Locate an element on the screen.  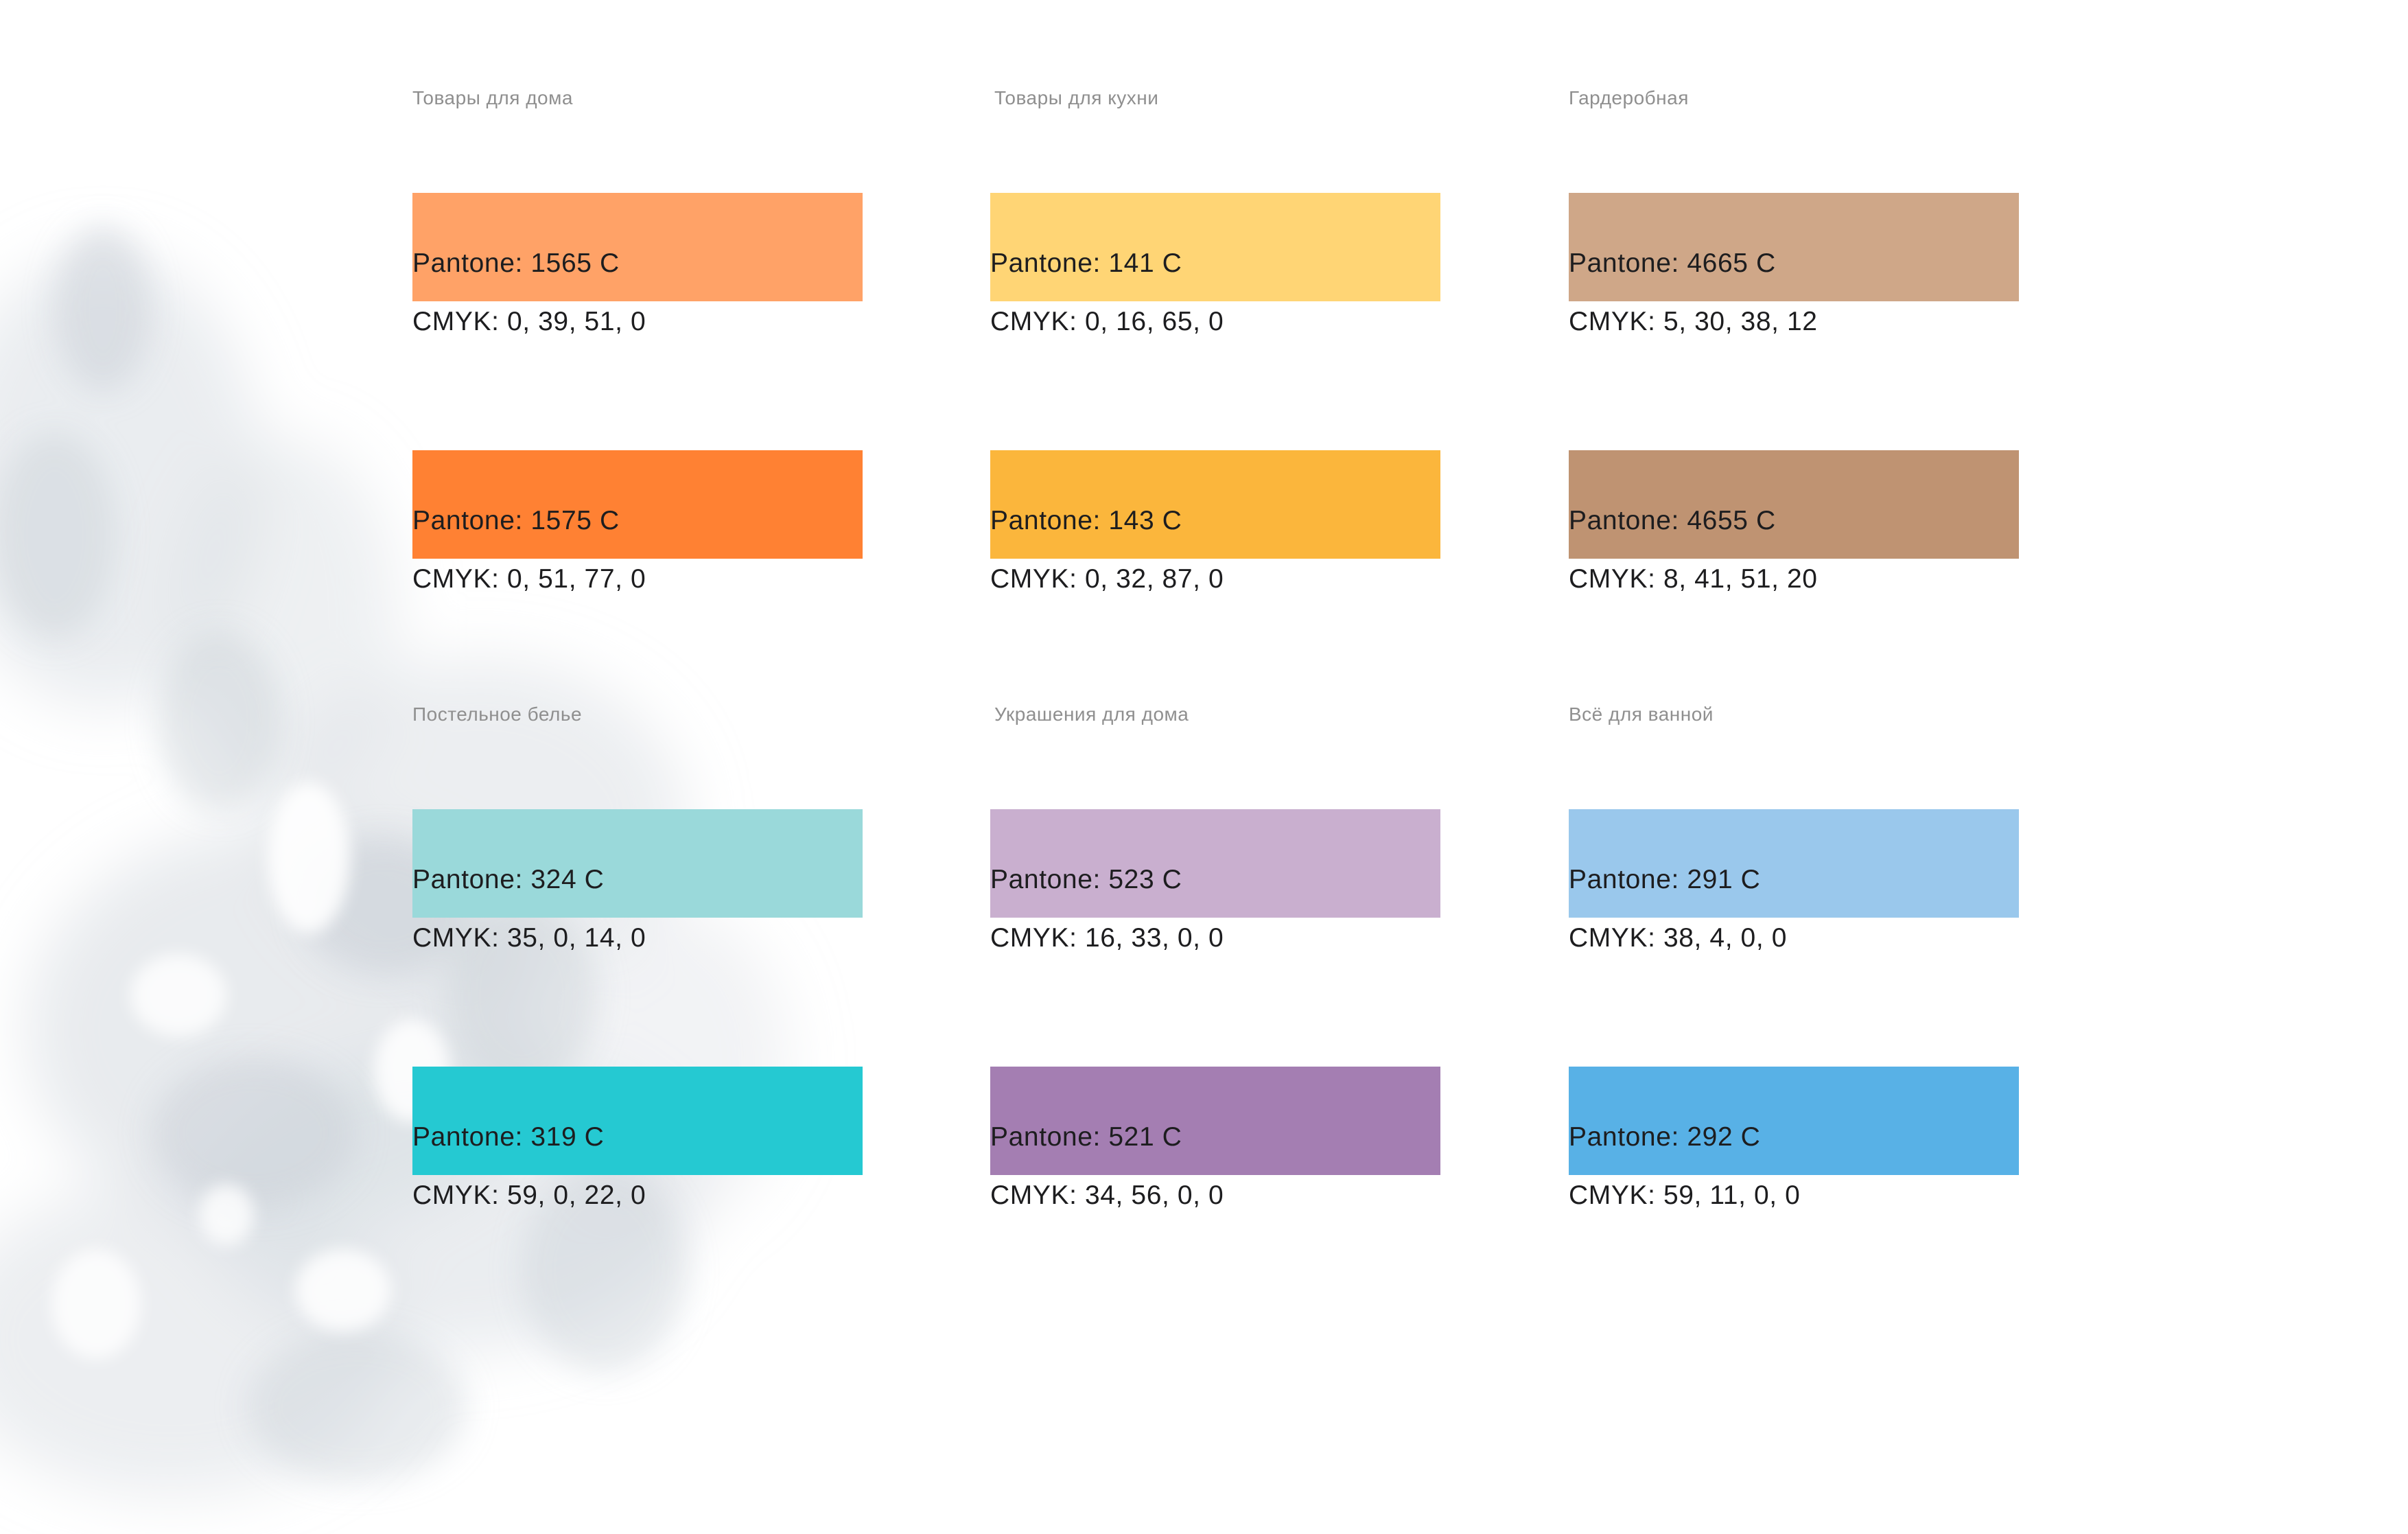
pantone-label: Pantone: 523 C is located at coordinates (1086, 879).